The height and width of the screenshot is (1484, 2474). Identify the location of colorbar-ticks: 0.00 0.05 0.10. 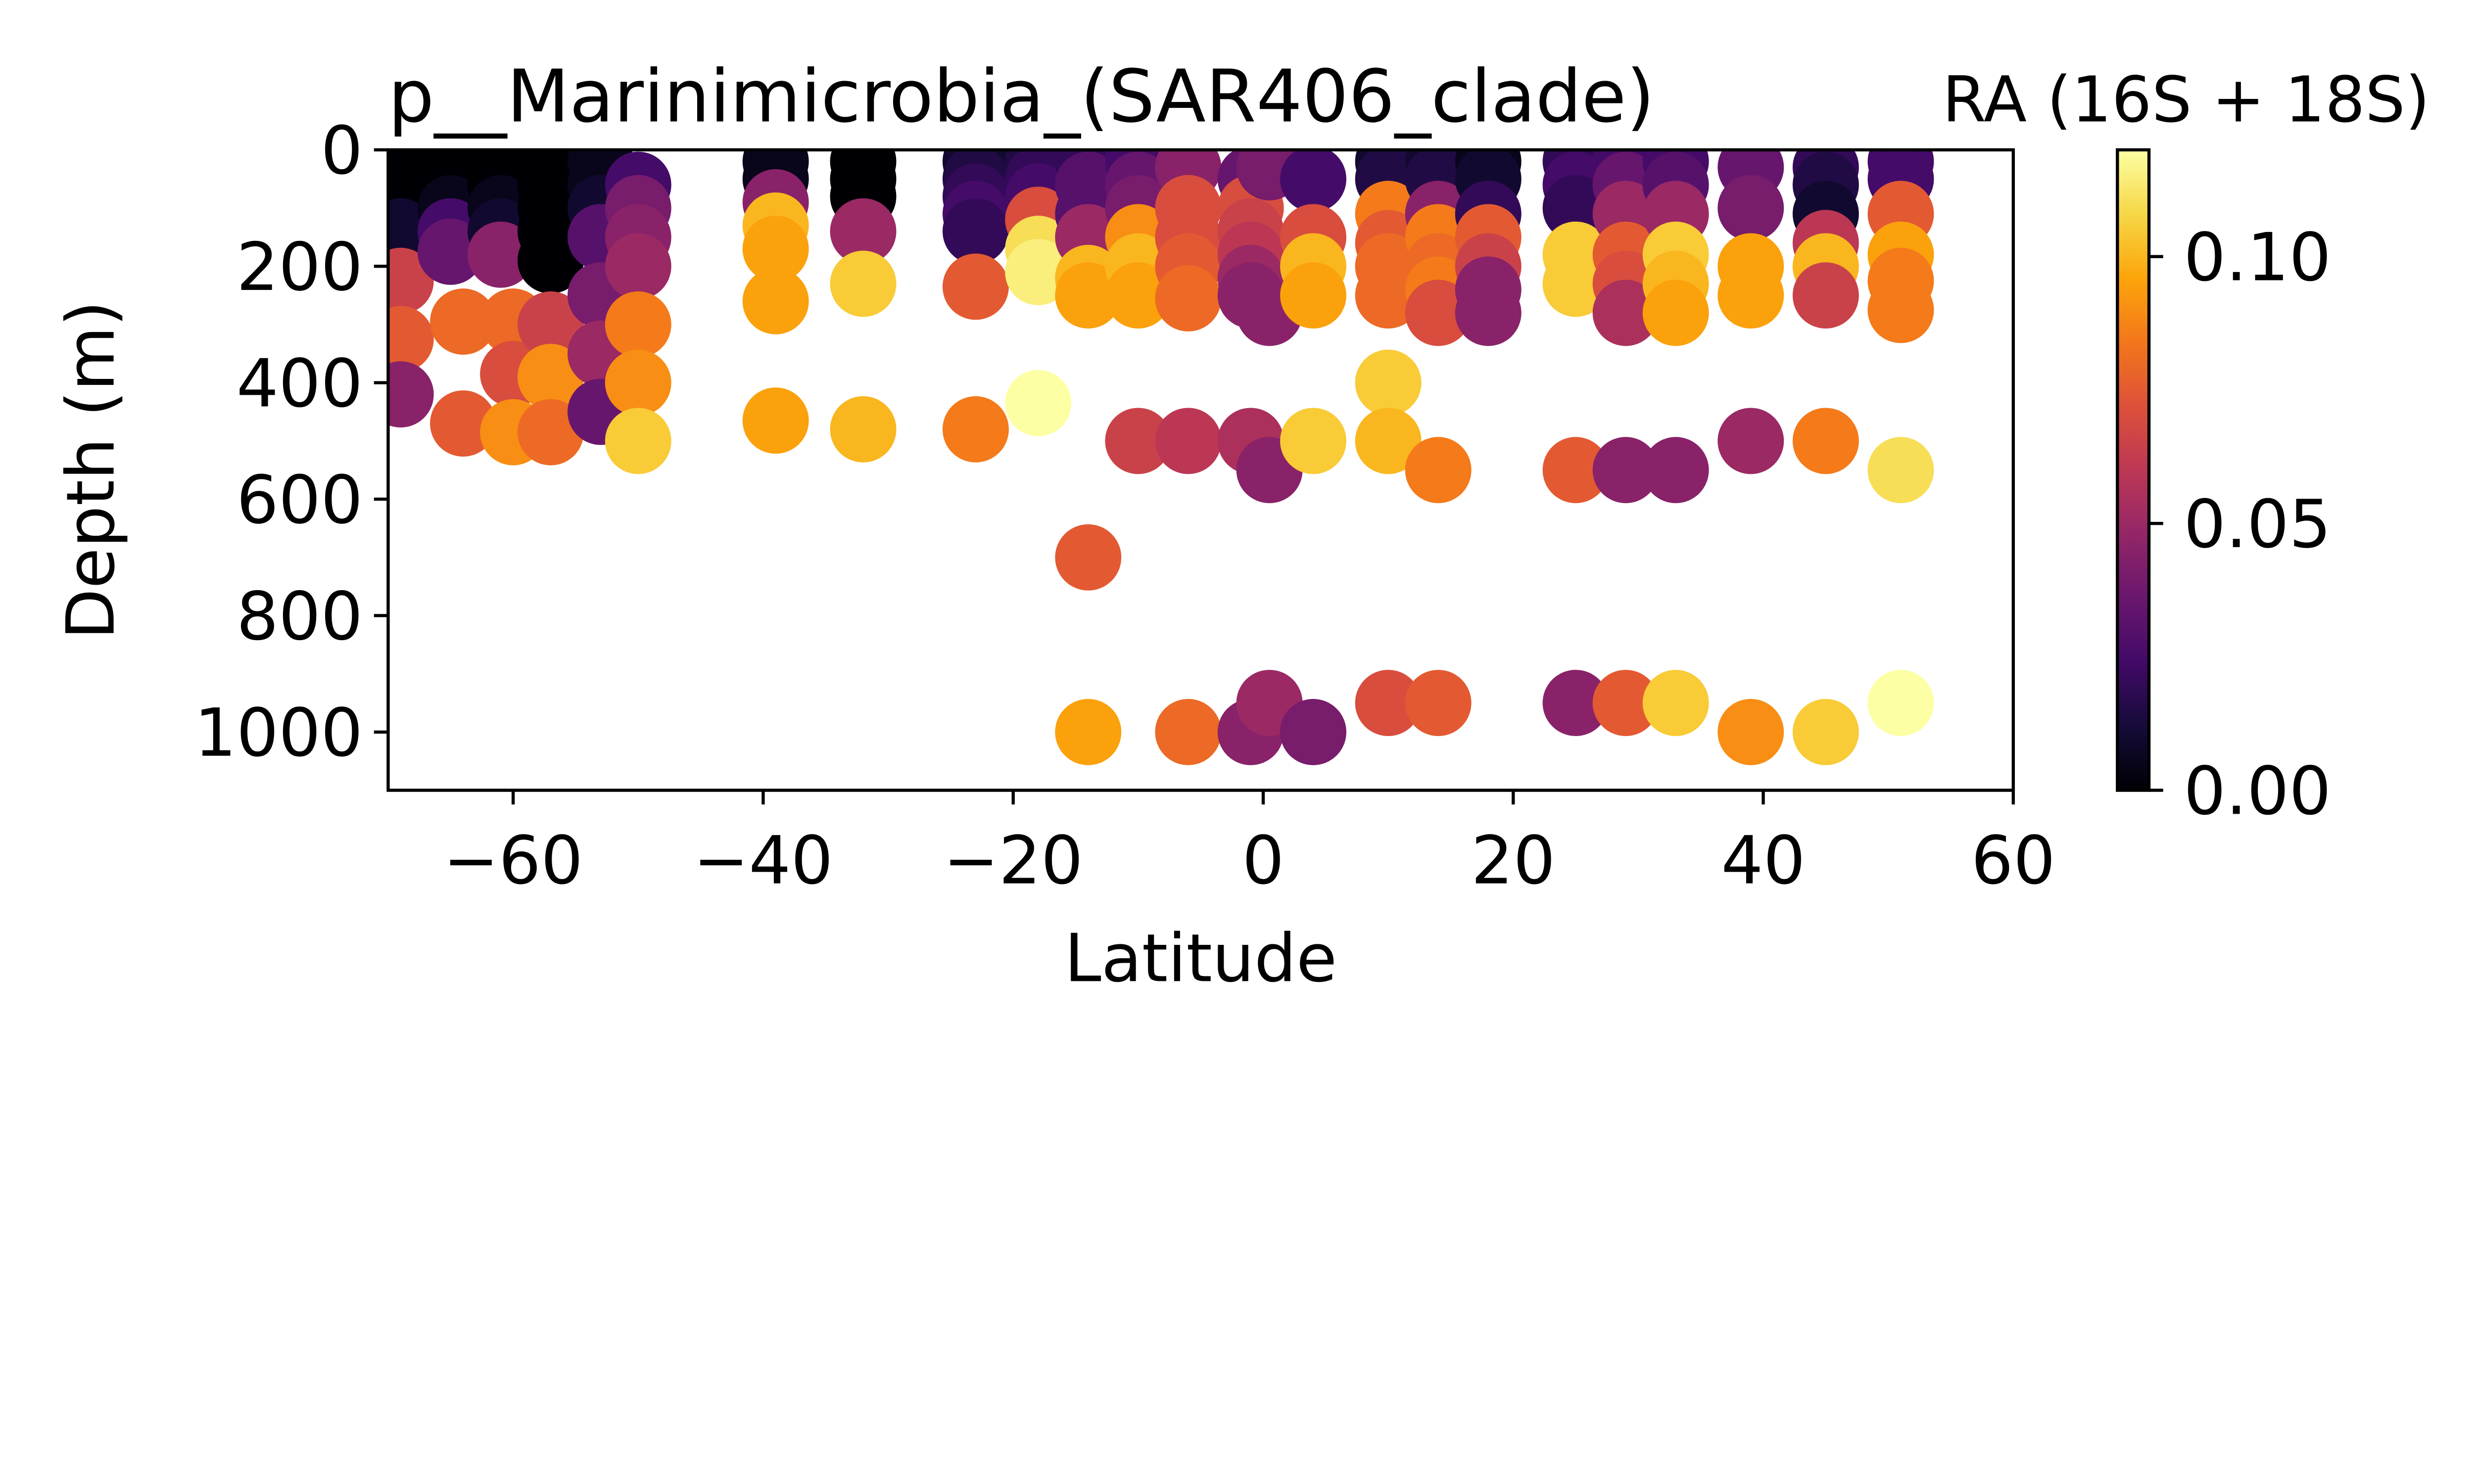
(2240, 524).